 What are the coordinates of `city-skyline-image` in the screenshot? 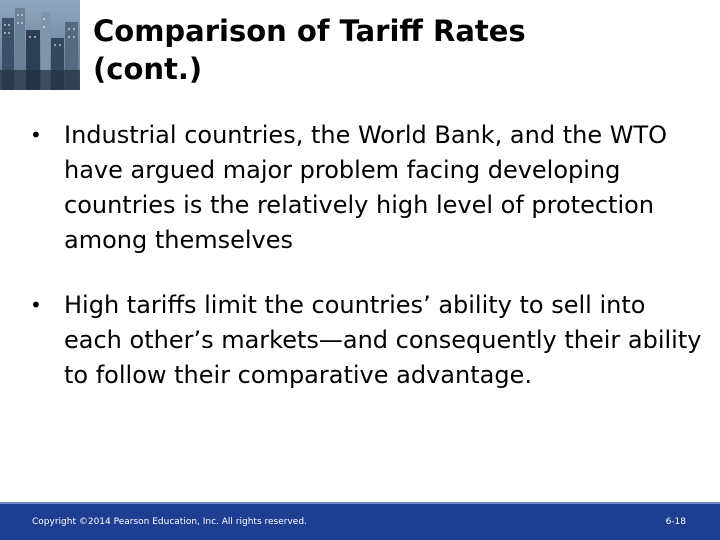 It's located at (40, 45).